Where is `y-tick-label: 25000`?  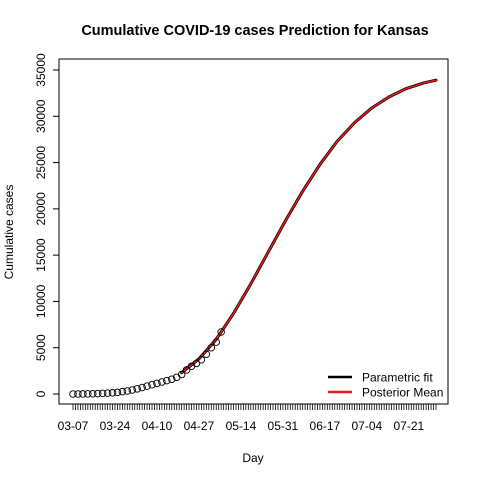
y-tick-label: 25000 is located at coordinates (41, 163).